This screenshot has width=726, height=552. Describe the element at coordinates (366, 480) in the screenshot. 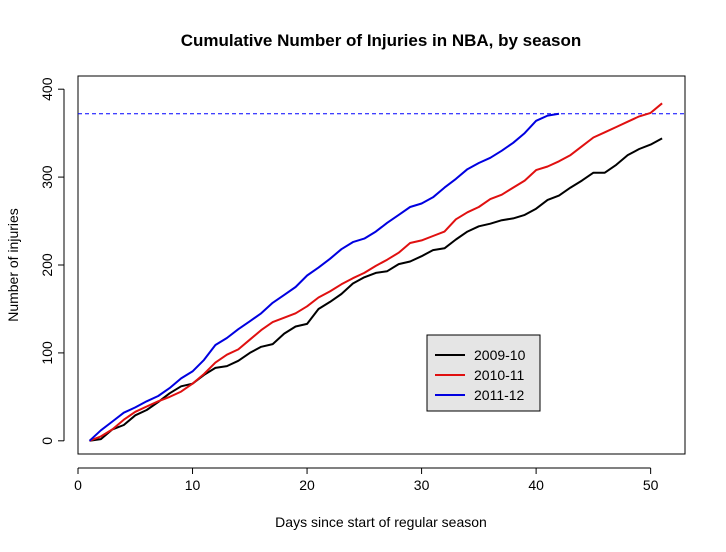

I see `x-axis: 0 10 20 30 40 50` at that location.